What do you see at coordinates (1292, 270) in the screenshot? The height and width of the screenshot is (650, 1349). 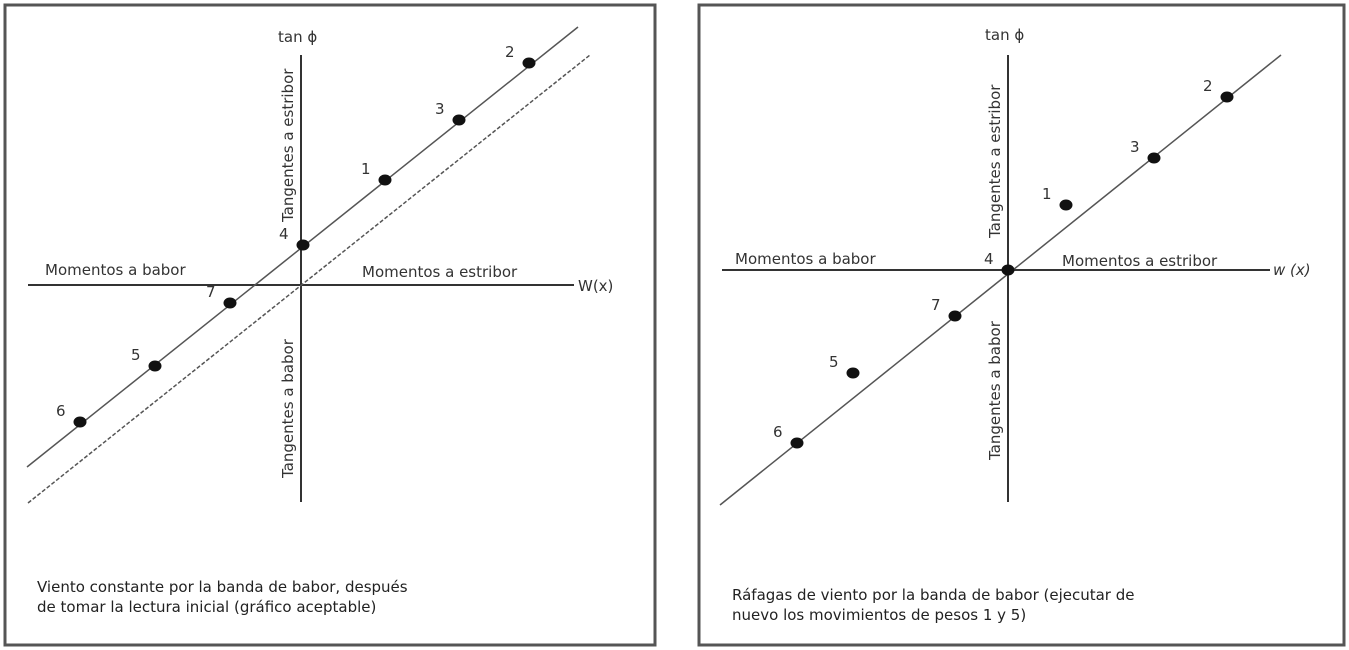 I see `x-axis-label: w (x)` at bounding box center [1292, 270].